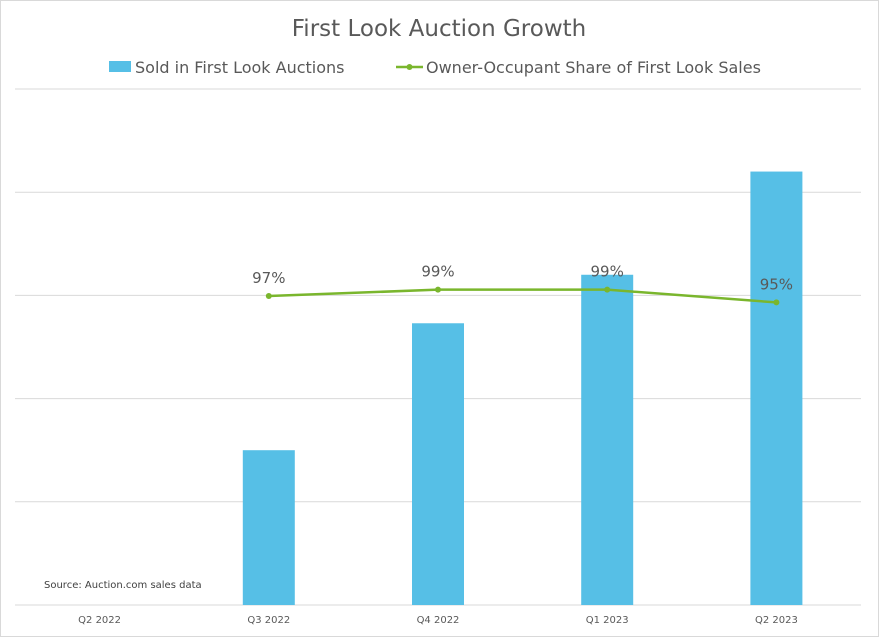 Image resolution: width=879 pixels, height=637 pixels. I want to click on x-tick-label: Q4 2022, so click(438, 620).